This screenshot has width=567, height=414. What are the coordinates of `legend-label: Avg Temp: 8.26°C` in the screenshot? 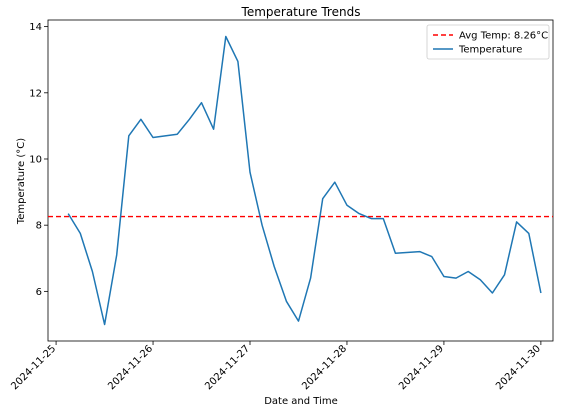 It's located at (503, 36).